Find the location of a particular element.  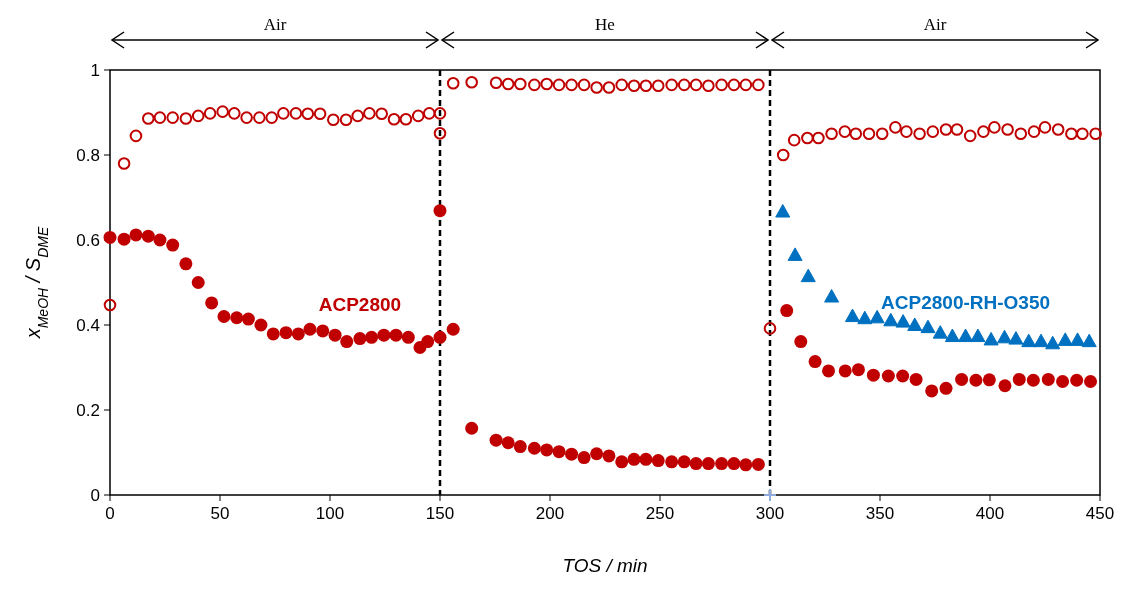

x-tick-label: 50 is located at coordinates (220, 513).